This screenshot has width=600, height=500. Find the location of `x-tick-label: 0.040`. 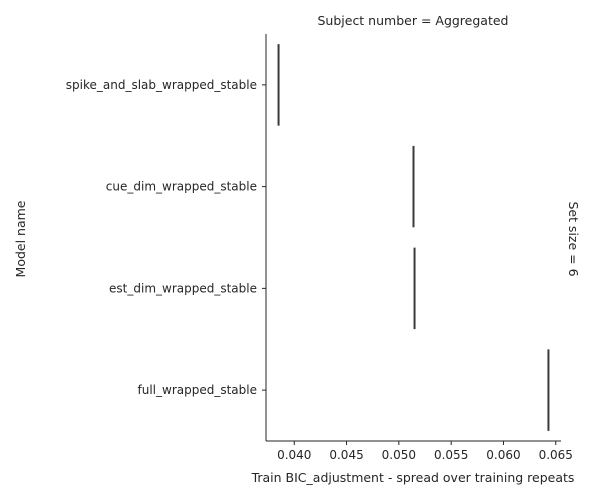

x-tick-label: 0.040 is located at coordinates (294, 455).